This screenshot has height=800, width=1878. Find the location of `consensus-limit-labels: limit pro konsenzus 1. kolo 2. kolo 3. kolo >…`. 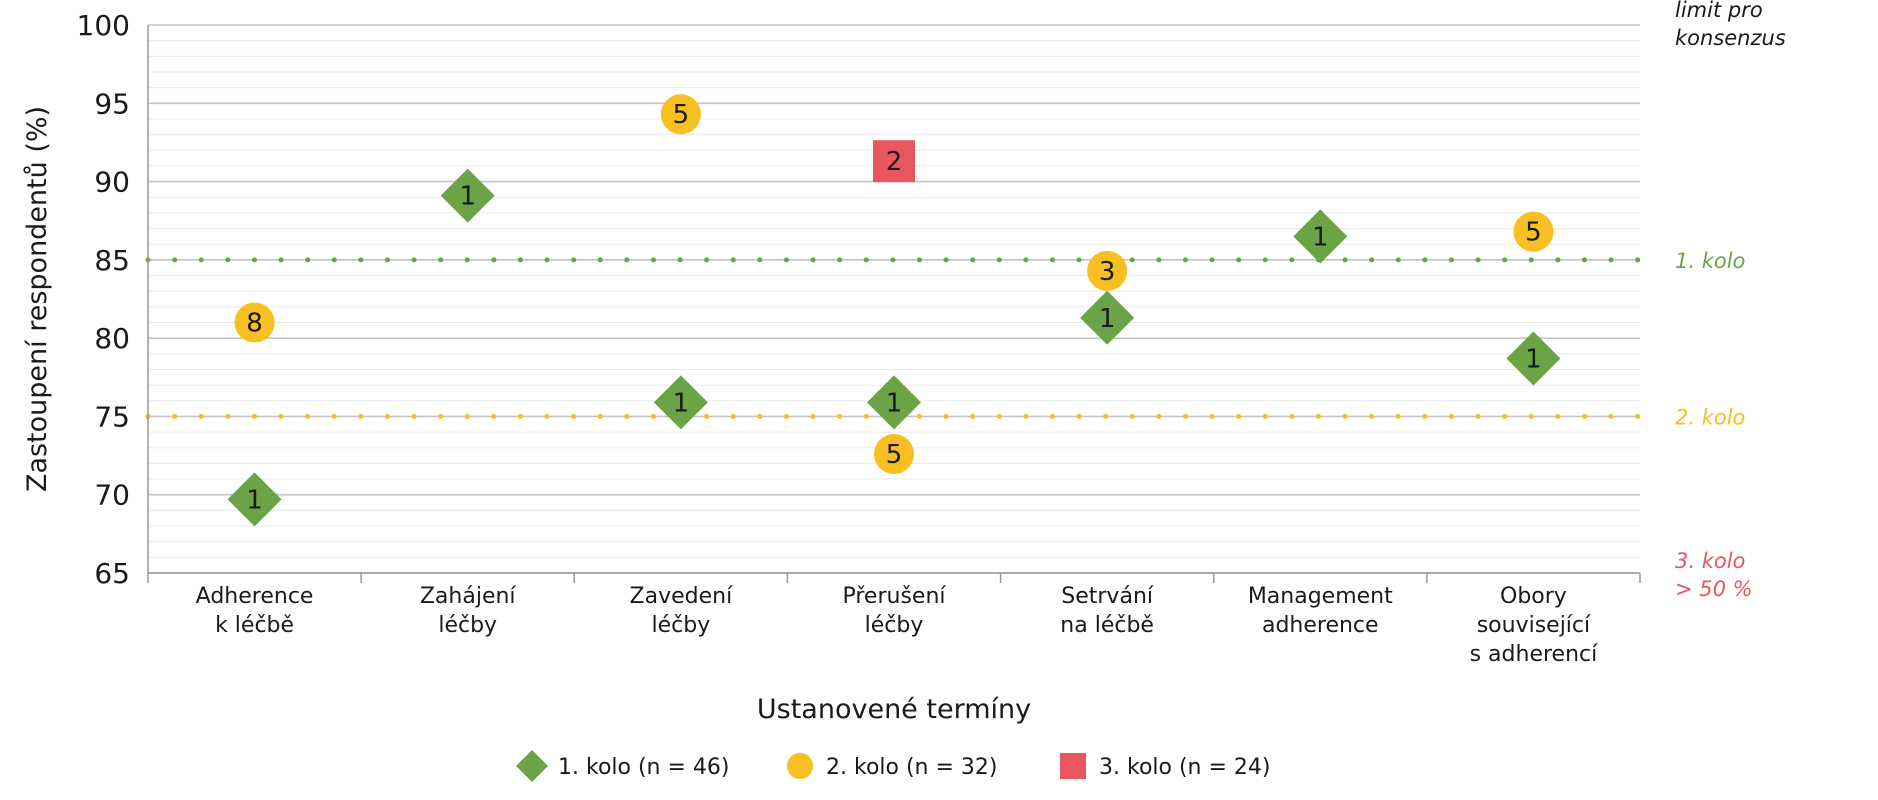

consensus-limit-labels: limit pro konsenzus 1. kolo 2. kolo 3. kolo >… is located at coordinates (1730, 300).